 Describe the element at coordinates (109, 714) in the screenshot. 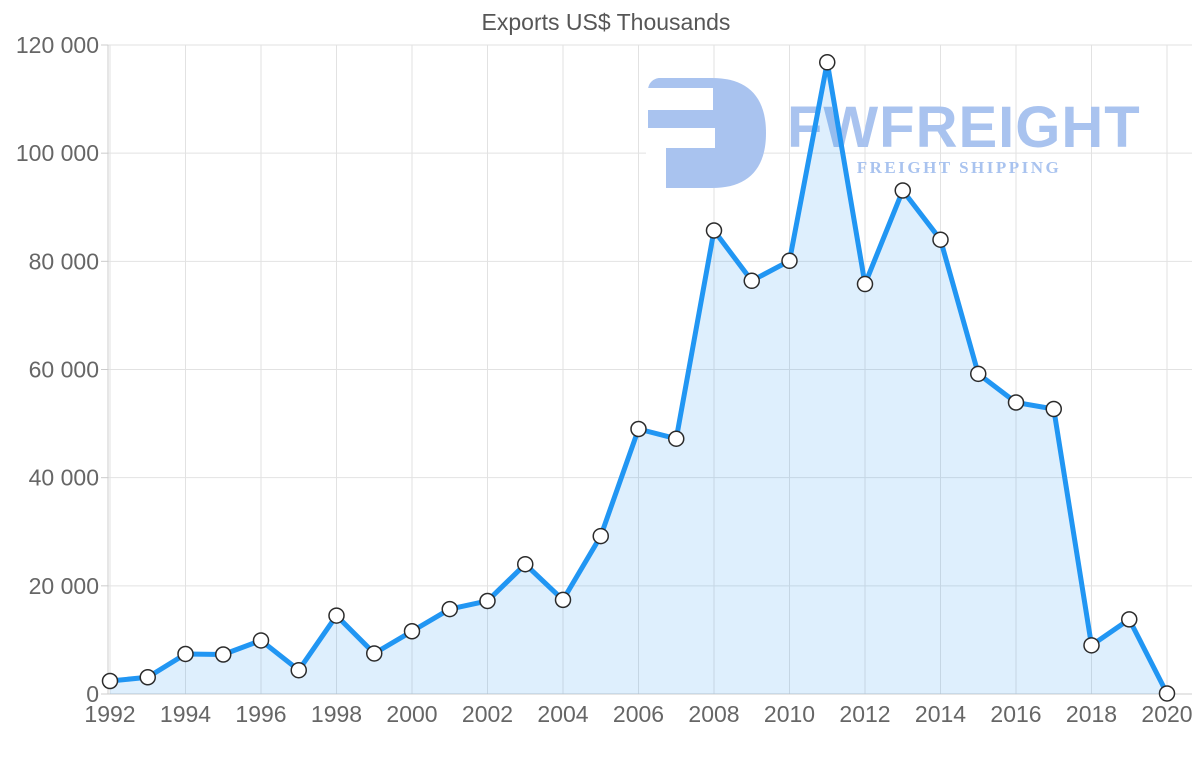

I see `svg-text: 1992` at that location.